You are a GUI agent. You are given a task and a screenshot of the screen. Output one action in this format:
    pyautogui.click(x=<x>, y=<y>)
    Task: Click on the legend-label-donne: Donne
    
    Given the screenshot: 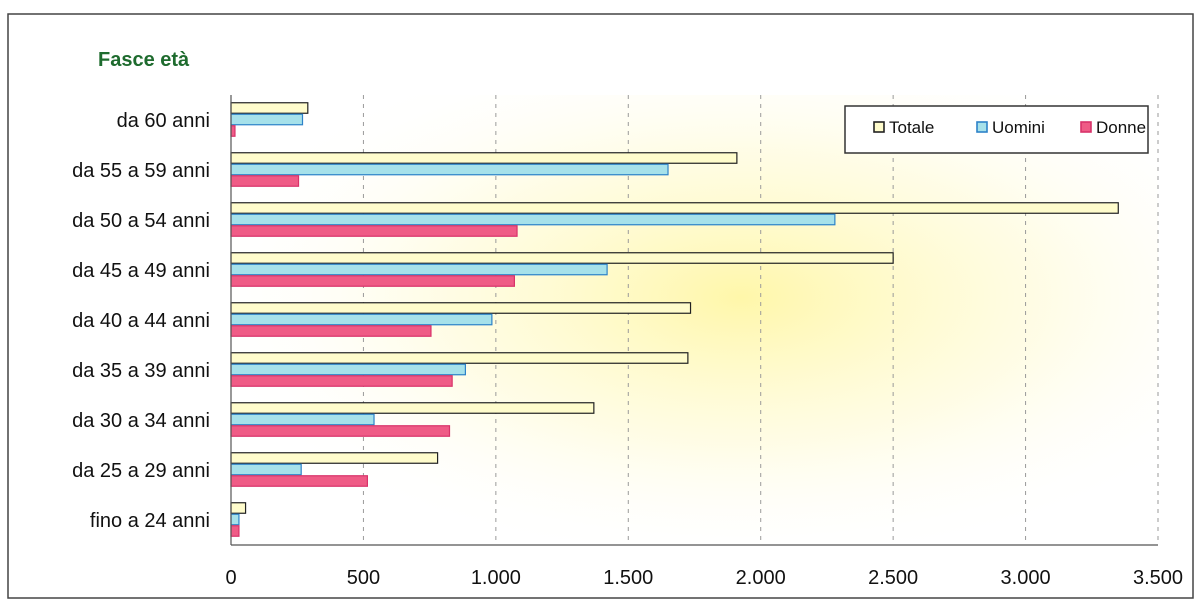 What is the action you would take?
    pyautogui.click(x=1121, y=127)
    